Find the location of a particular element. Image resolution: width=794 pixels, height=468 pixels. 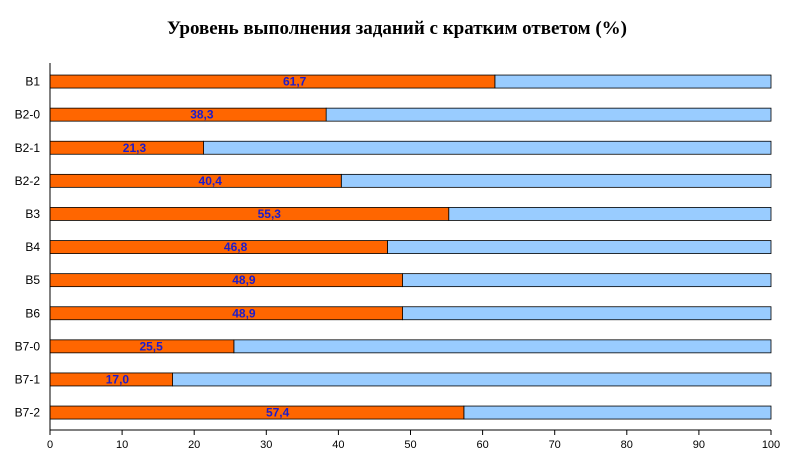

data-label: 57,4 is located at coordinates (278, 413).